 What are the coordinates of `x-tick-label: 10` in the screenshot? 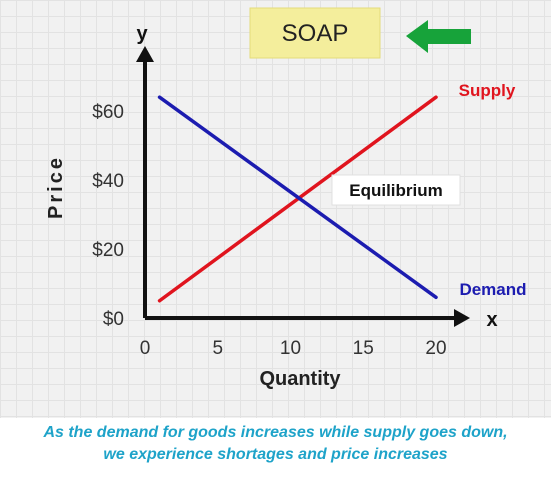 It's located at (290, 348).